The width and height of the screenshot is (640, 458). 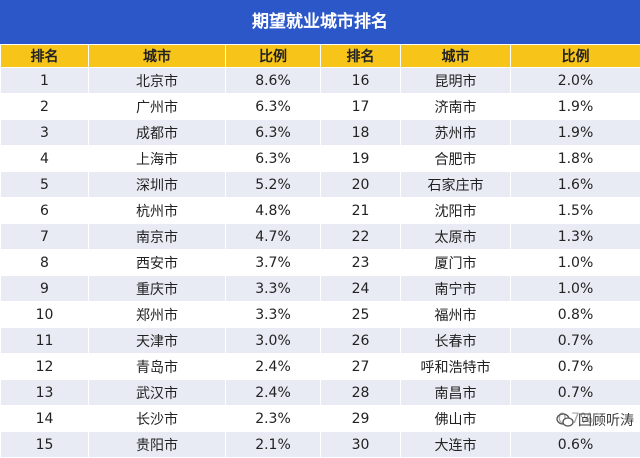 What do you see at coordinates (361, 393) in the screenshot?
I see `table-cell: 28` at bounding box center [361, 393].